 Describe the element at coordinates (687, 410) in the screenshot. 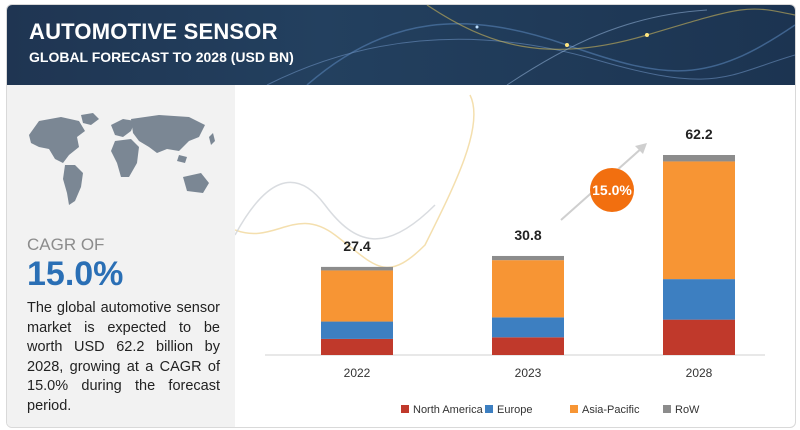

I see `legend-label-row: RoW` at that location.